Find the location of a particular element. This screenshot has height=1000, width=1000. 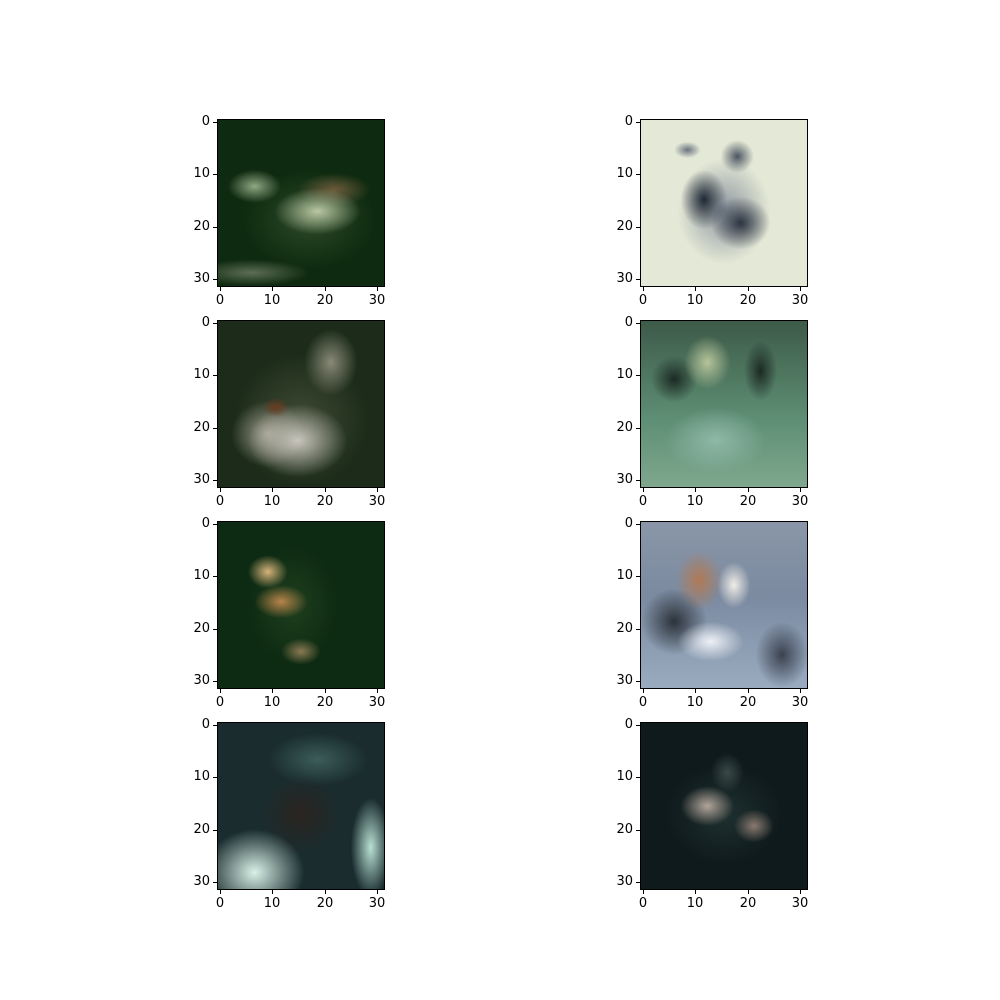

image-panel-r3c1 is located at coordinates (301, 605).